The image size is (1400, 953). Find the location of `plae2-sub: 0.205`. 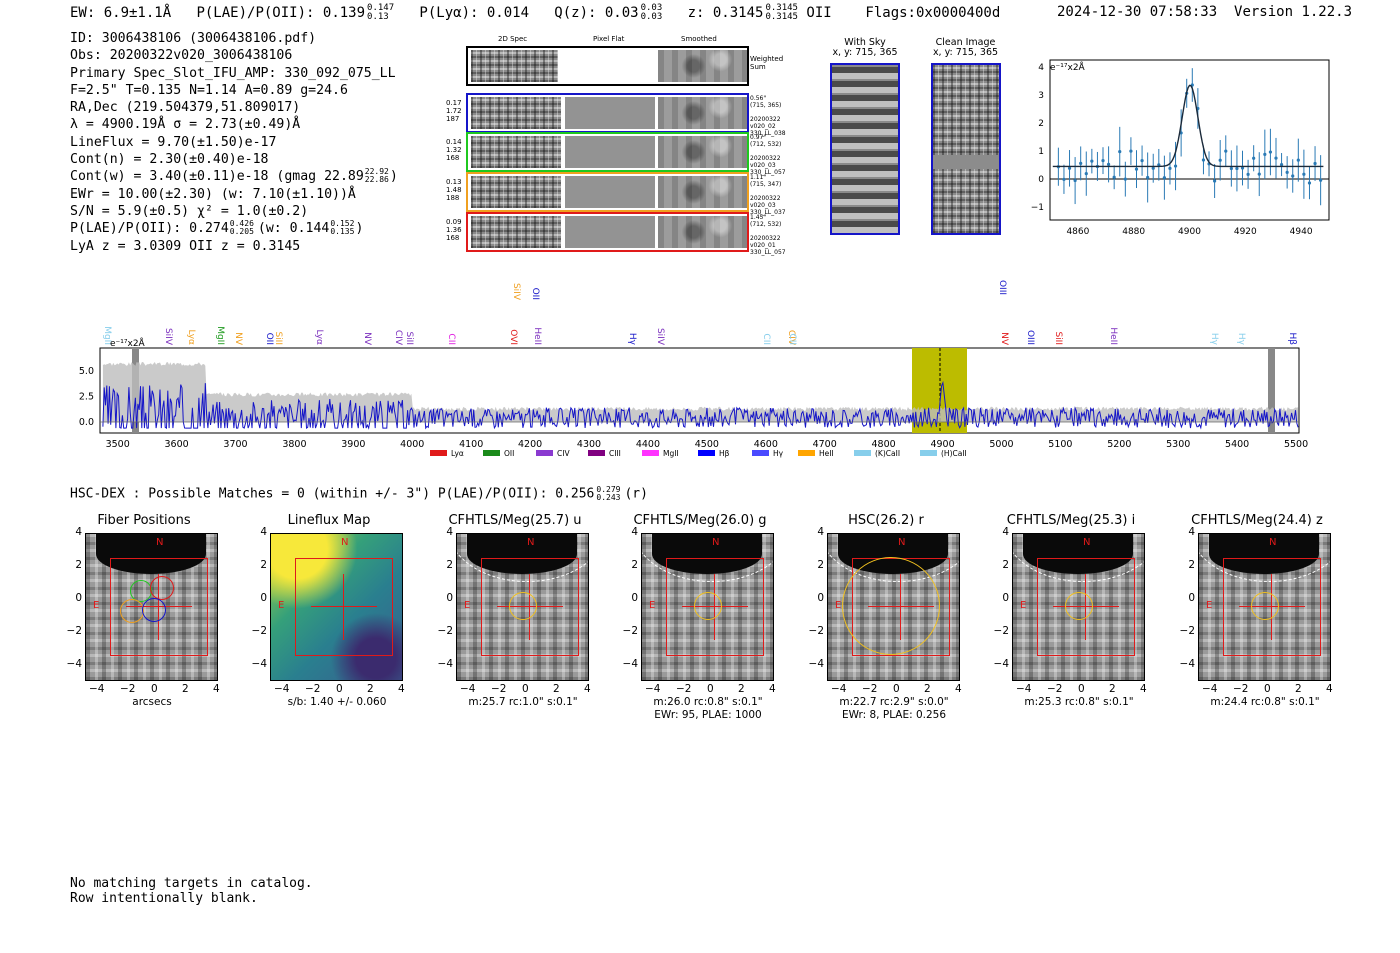

plae2-sub: 0.205 is located at coordinates (241, 232).